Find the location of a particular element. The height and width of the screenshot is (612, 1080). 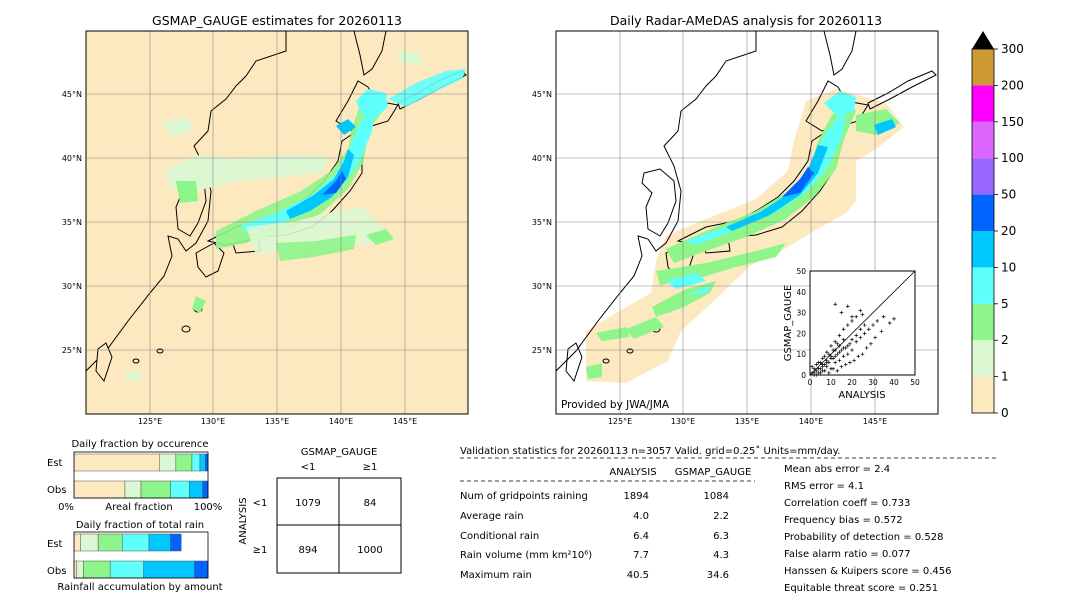

contingency-cell-hit: 1000 is located at coordinates (369, 550).